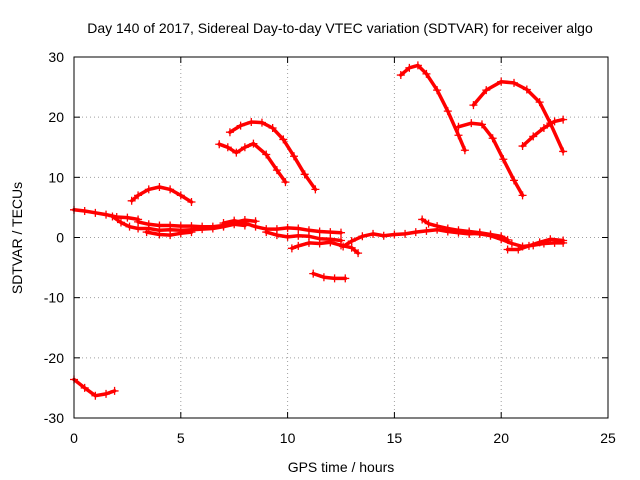 The width and height of the screenshot is (640, 480). I want to click on x-axis-label: GPS time / hours, so click(341, 467).